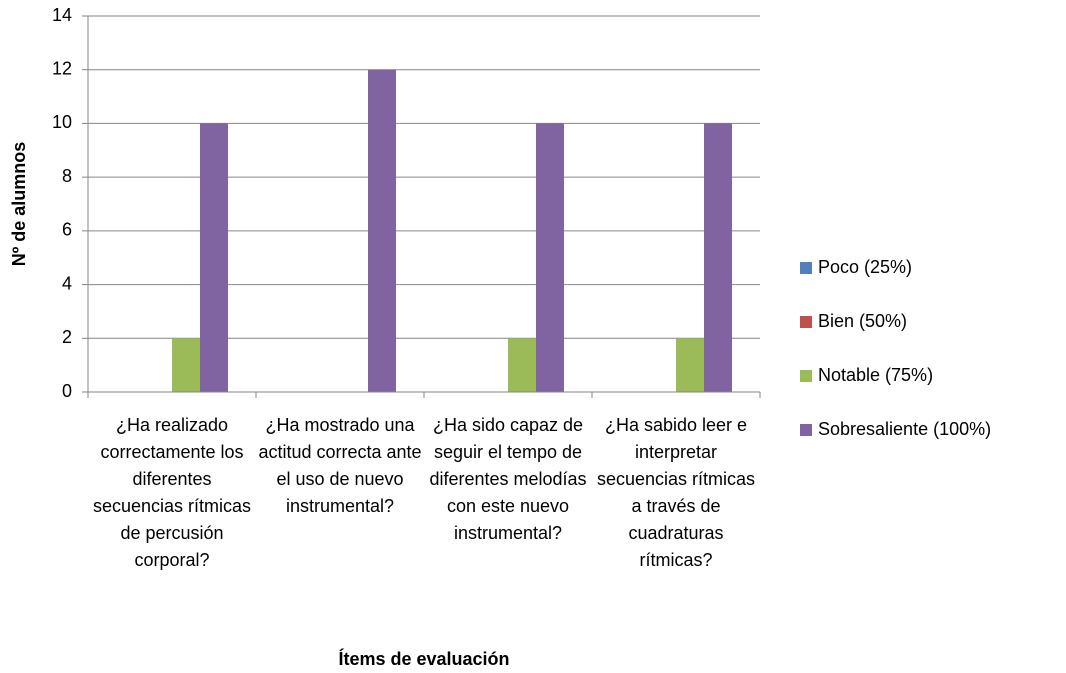 The width and height of the screenshot is (1066, 673). Describe the element at coordinates (67, 230) in the screenshot. I see `y-tick-label: 6` at that location.